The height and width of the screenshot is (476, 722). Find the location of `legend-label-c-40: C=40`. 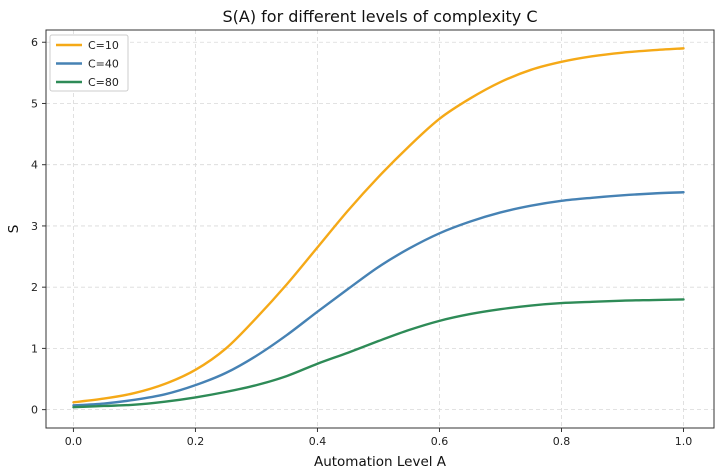

legend-label-c-40: C=40 is located at coordinates (103, 64).